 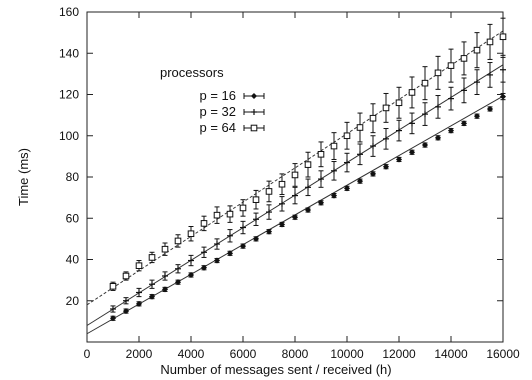 What do you see at coordinates (69, 12) in the screenshot?
I see `y-tick-label: 160` at bounding box center [69, 12].